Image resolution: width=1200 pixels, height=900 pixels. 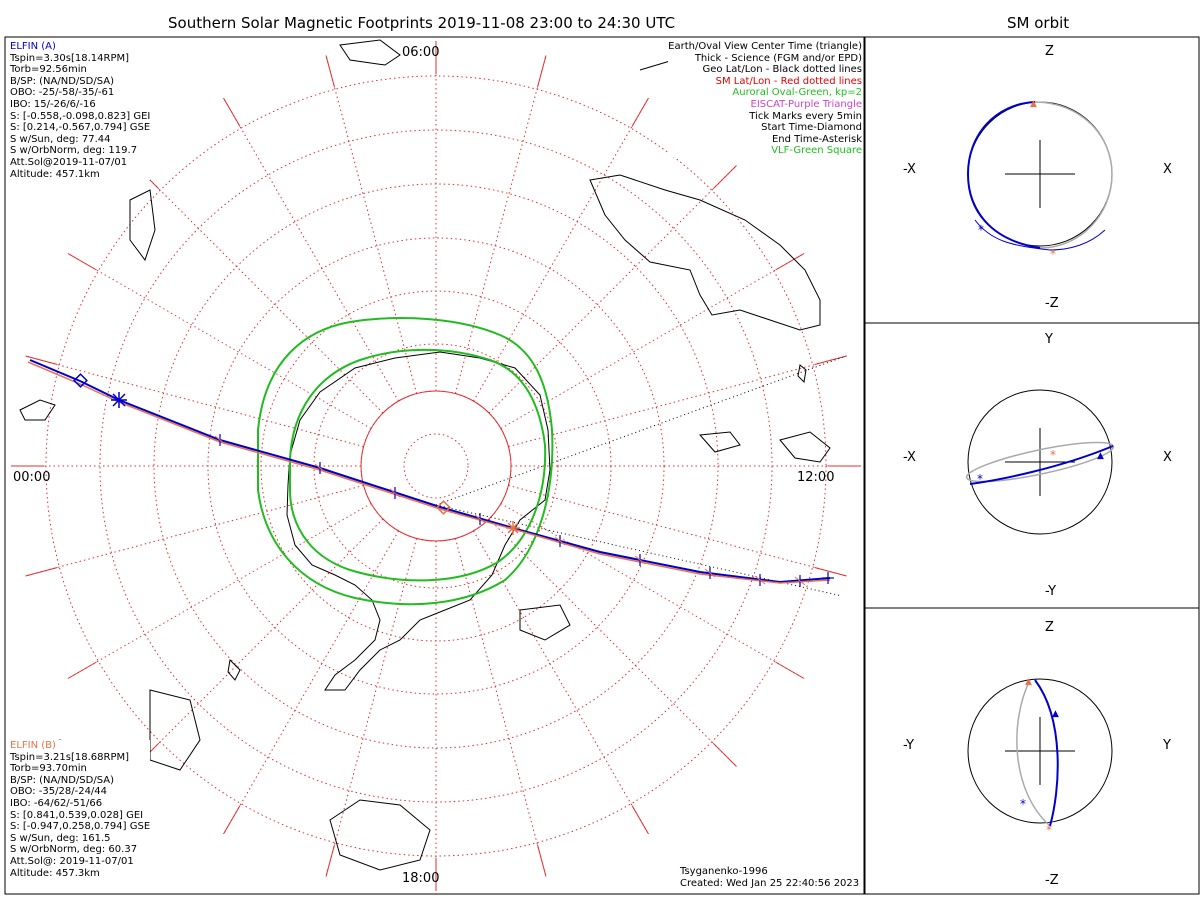 What do you see at coordinates (1038, 23) in the screenshot?
I see `orbit-title: SM orbit` at bounding box center [1038, 23].